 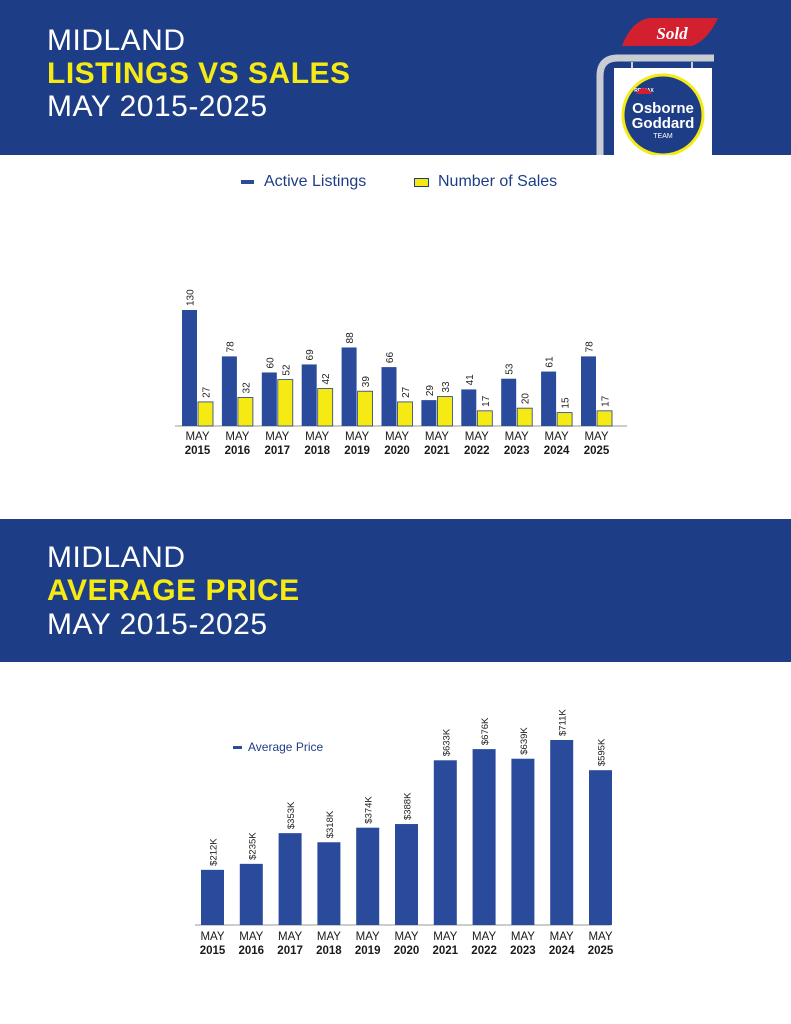 I want to click on sold-banner-icon, so click(x=670, y=32).